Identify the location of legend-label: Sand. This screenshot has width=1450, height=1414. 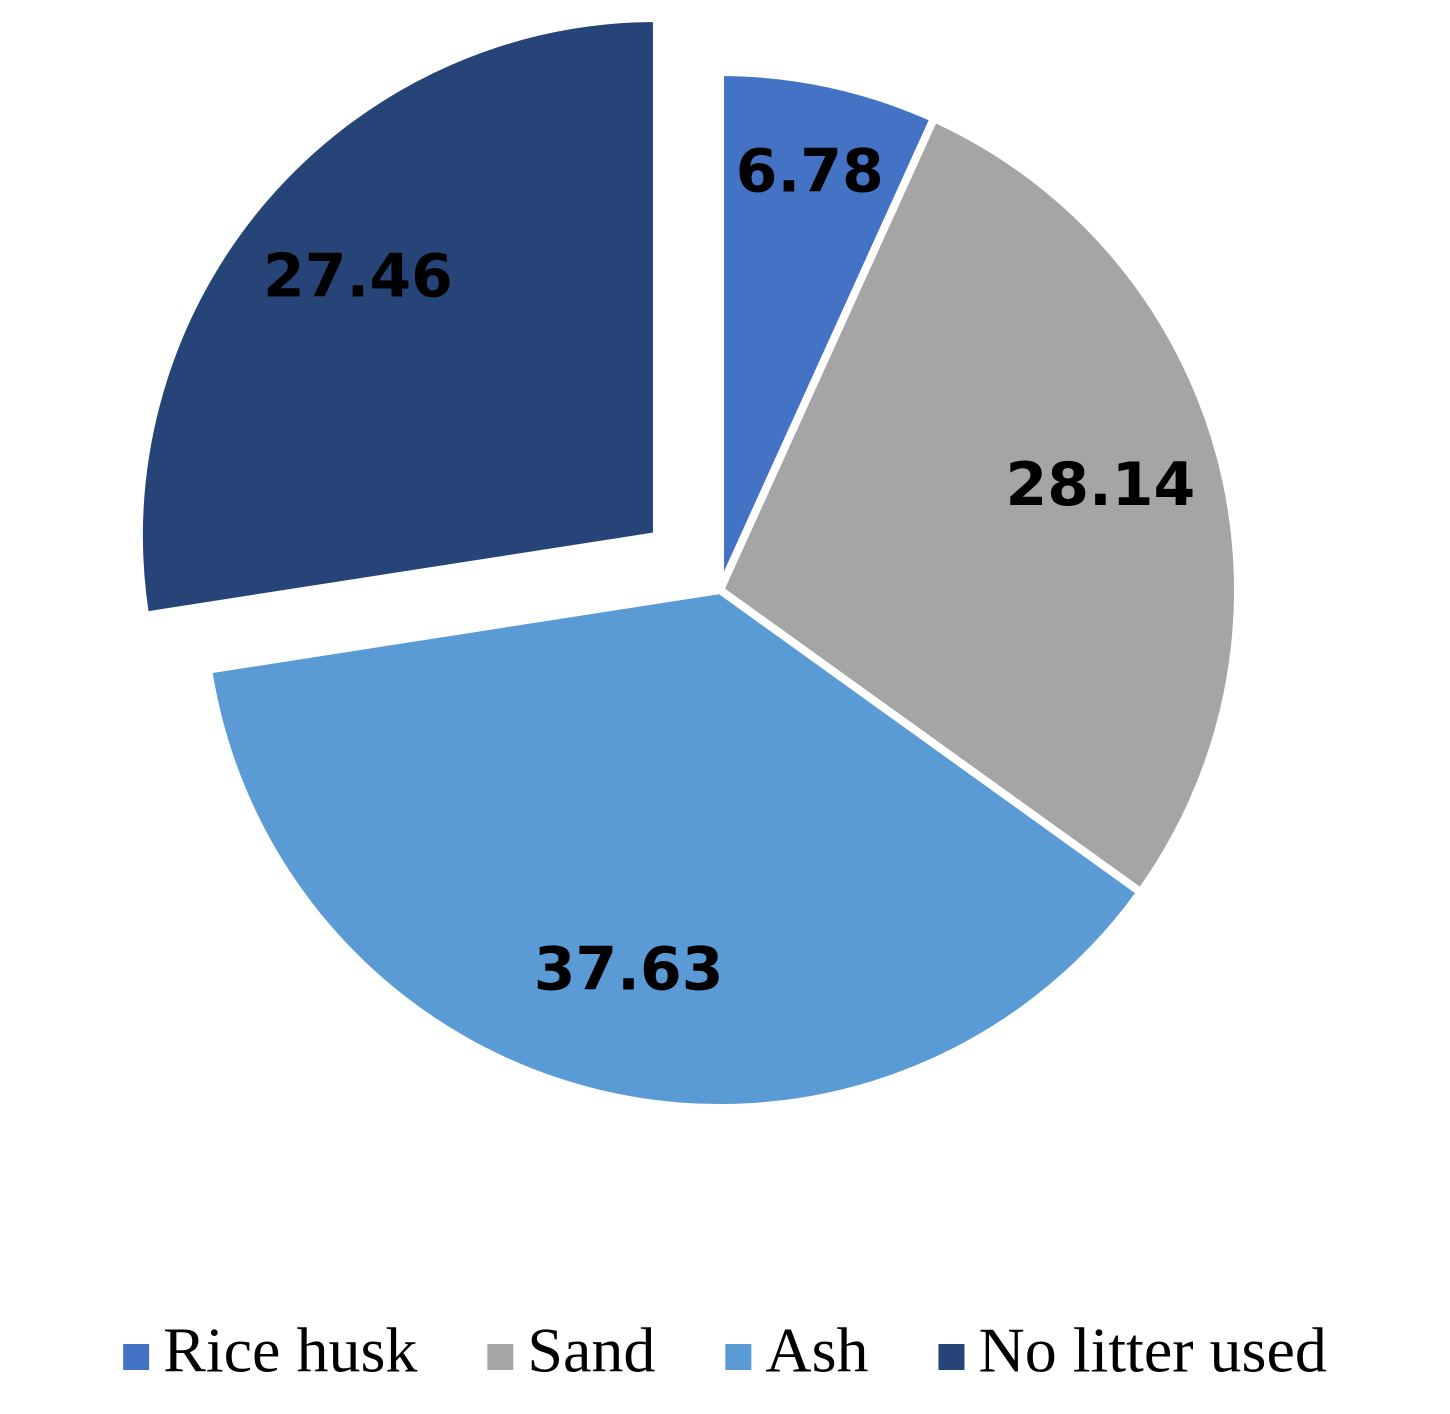
(591, 1350).